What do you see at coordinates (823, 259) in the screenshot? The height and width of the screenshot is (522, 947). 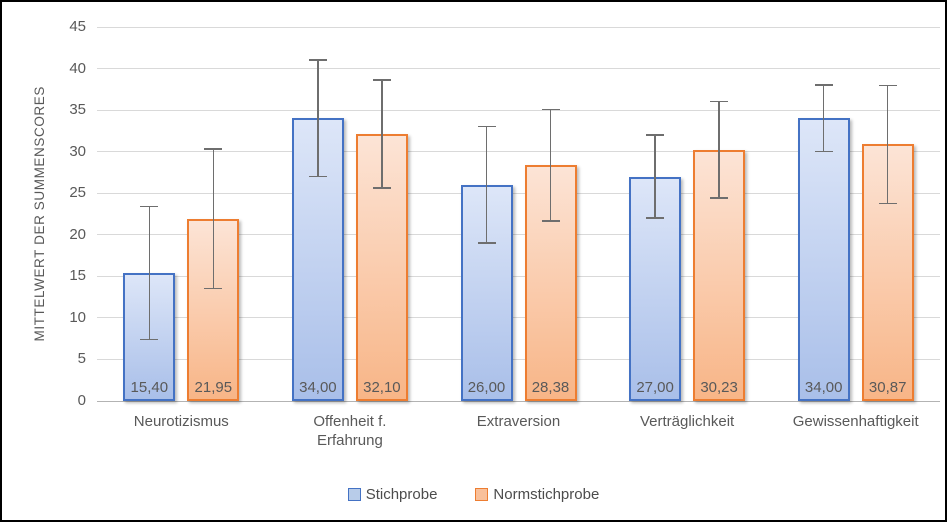 I see `bar-stichprobe: 34,00` at bounding box center [823, 259].